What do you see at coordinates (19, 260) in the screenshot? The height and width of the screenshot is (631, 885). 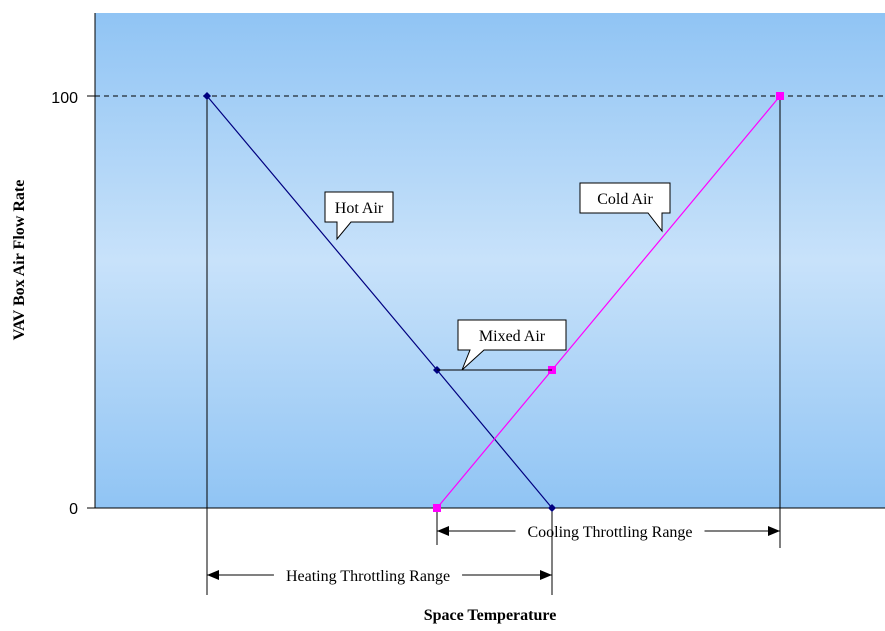 I see `y-axis-title: VAV Box Air Flow Rate` at bounding box center [19, 260].